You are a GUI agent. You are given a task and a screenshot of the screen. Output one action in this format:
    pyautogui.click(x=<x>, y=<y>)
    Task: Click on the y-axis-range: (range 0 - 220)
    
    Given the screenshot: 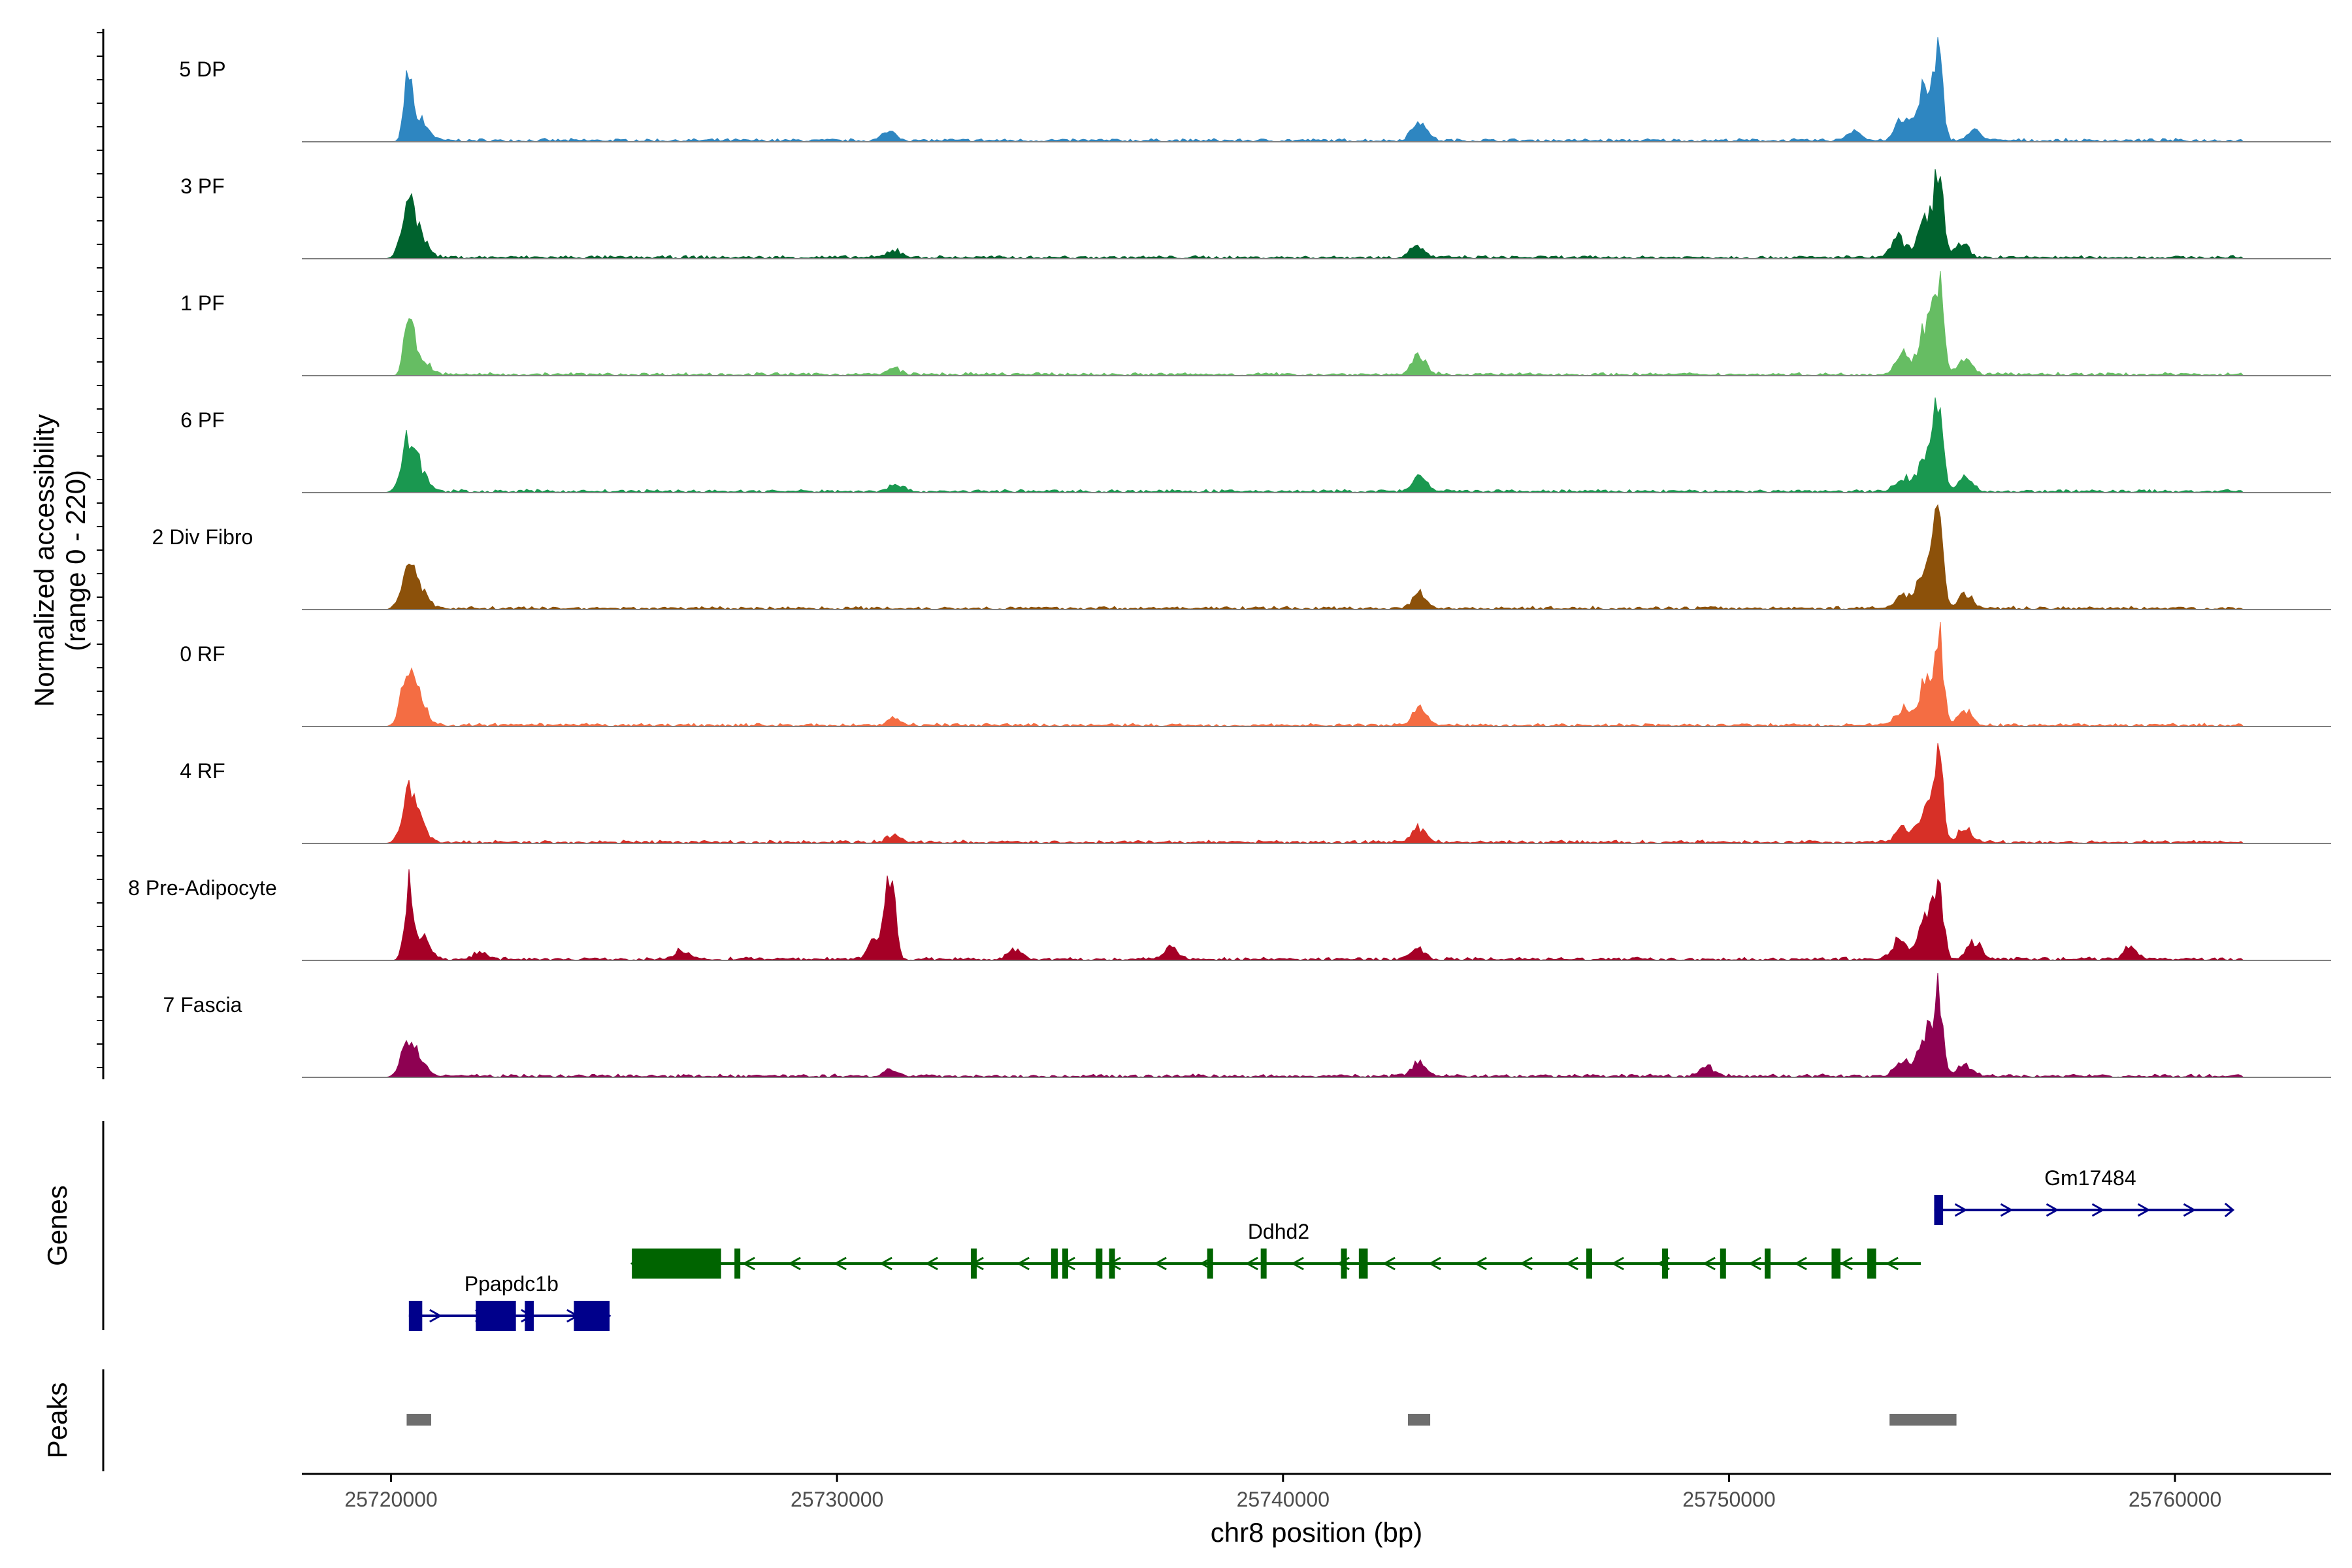 What is the action you would take?
    pyautogui.click(x=75, y=560)
    